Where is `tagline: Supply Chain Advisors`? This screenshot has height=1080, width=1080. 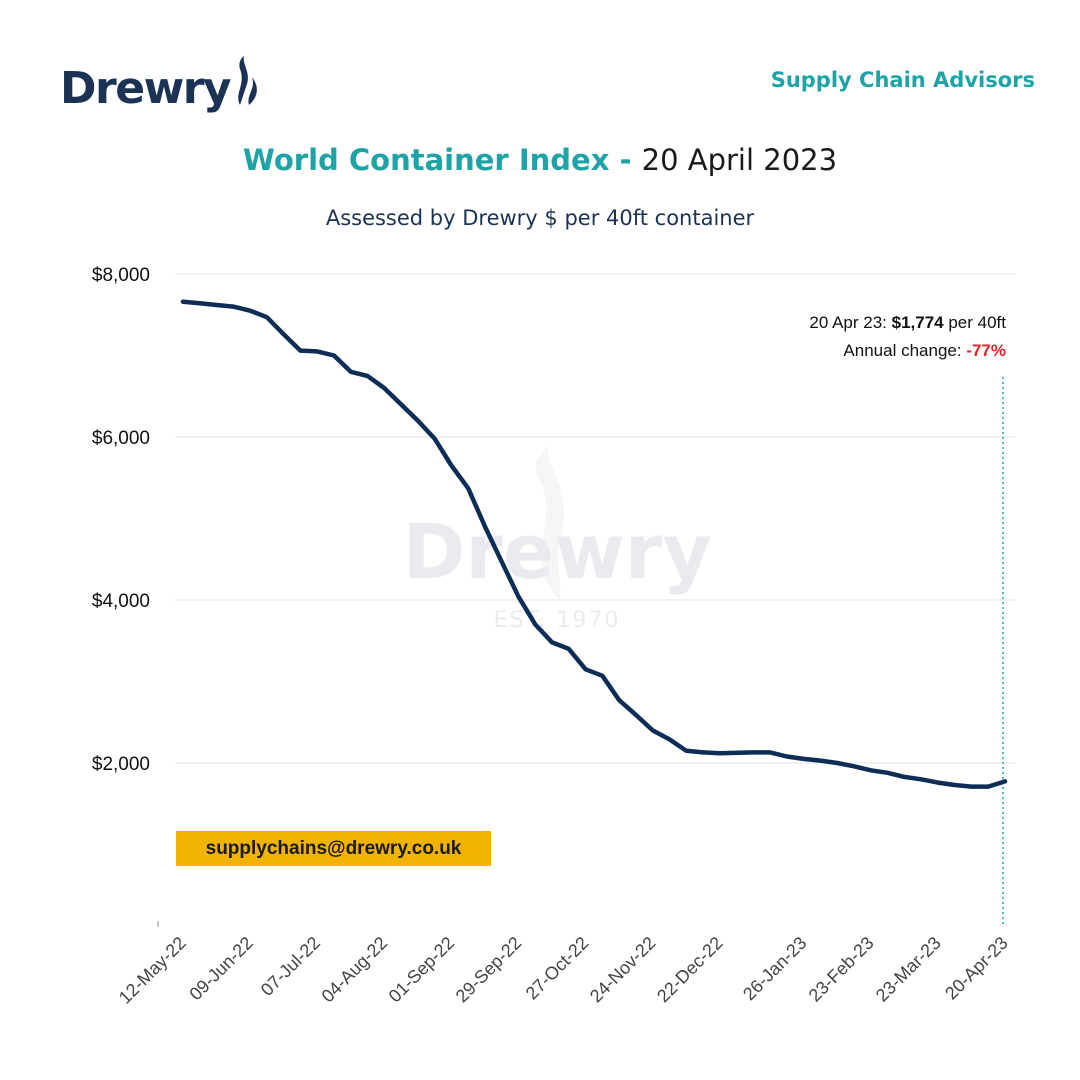
tagline: Supply Chain Advisors is located at coordinates (902, 80).